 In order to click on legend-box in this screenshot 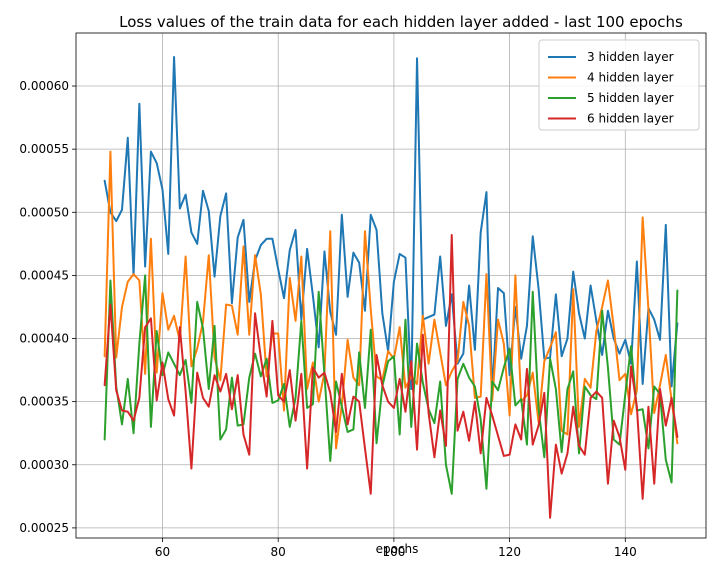, I will do `click(619, 85)`.